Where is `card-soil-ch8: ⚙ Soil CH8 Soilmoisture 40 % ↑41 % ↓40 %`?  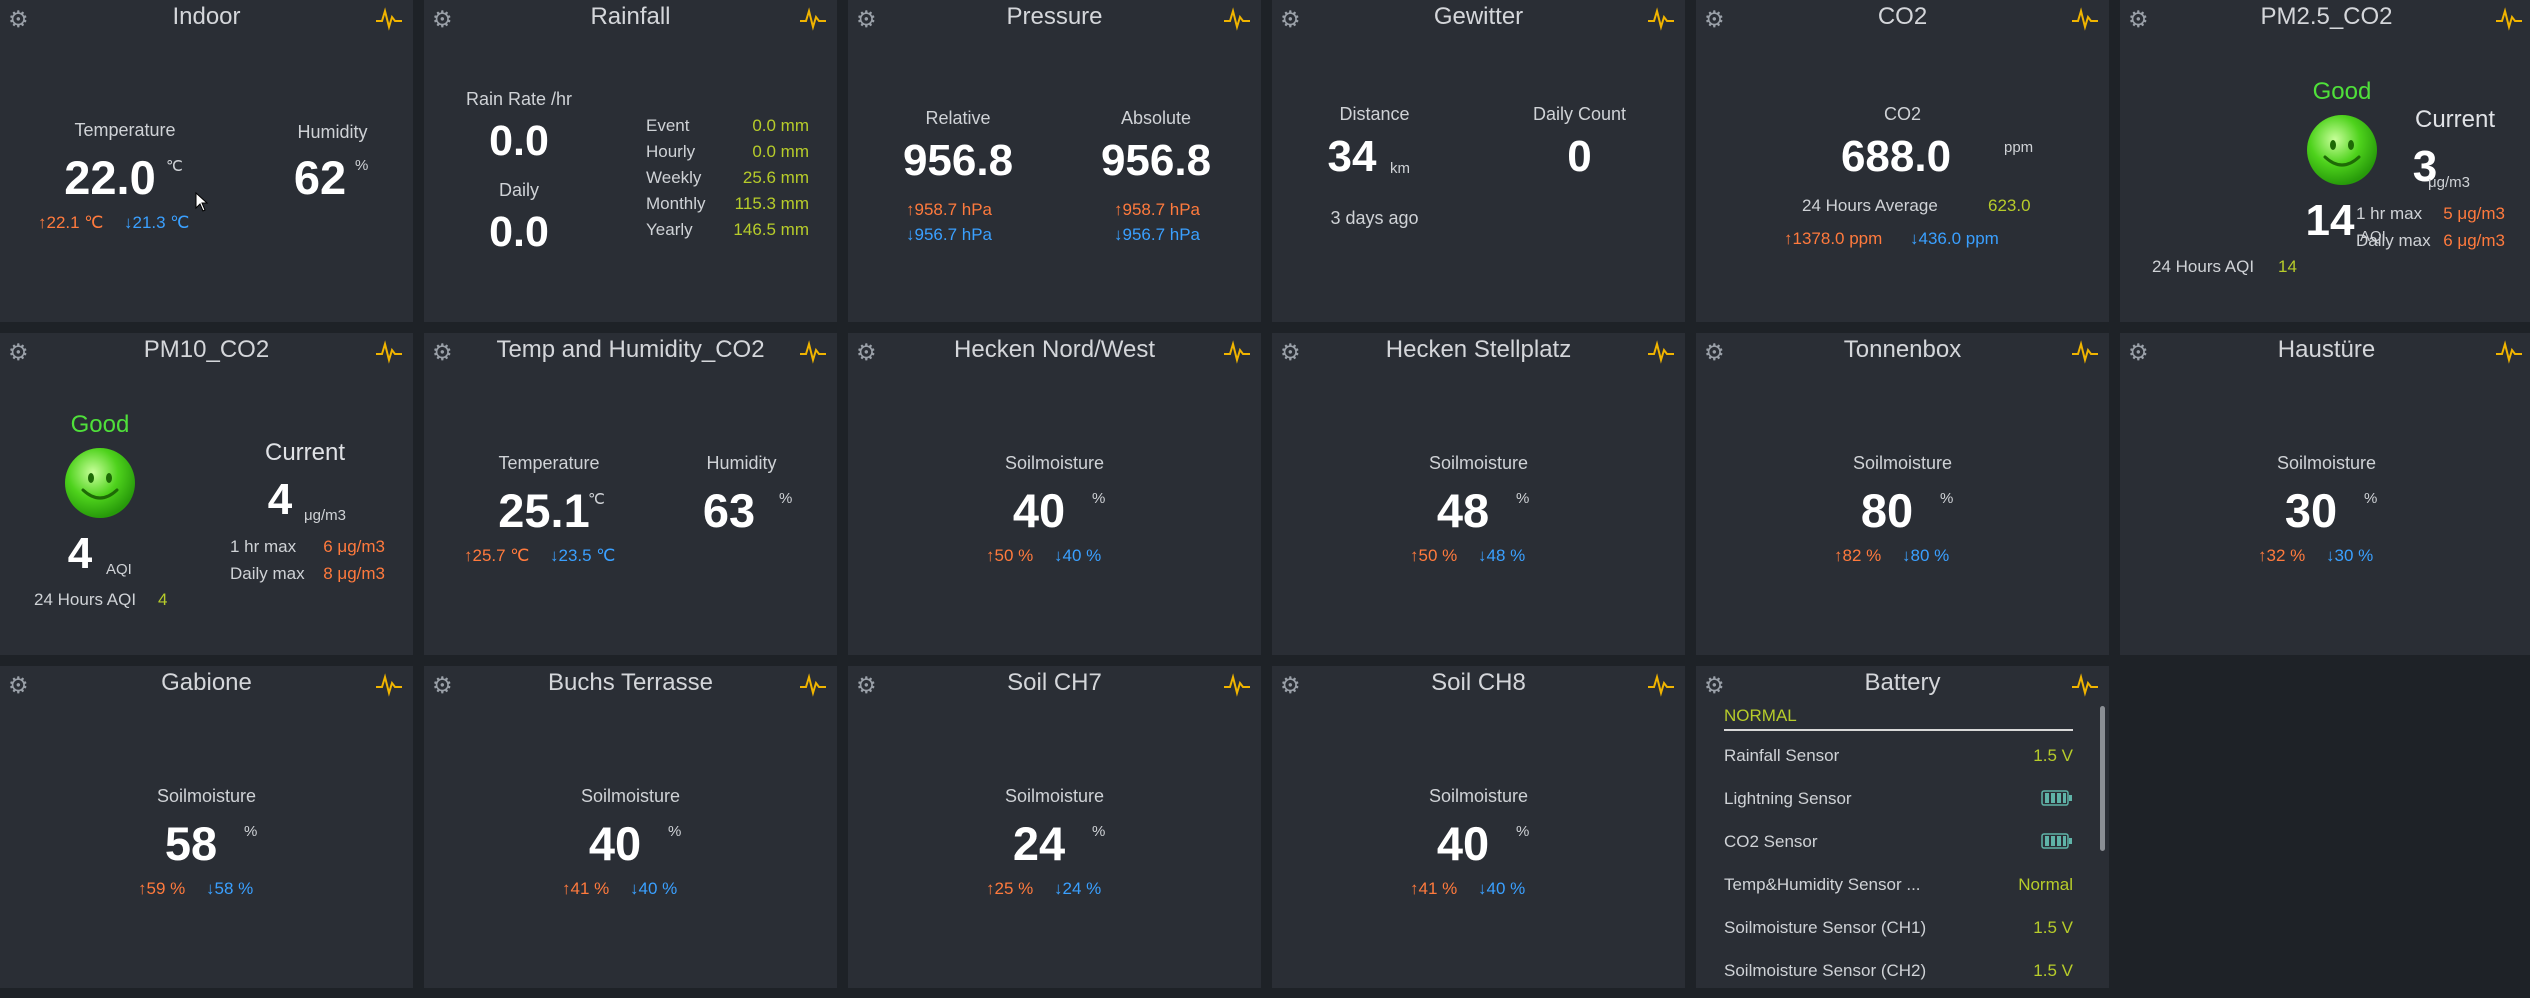 card-soil-ch8: ⚙ Soil CH8 Soilmoisture 40 % ↑41 % ↓40 % is located at coordinates (1478, 827).